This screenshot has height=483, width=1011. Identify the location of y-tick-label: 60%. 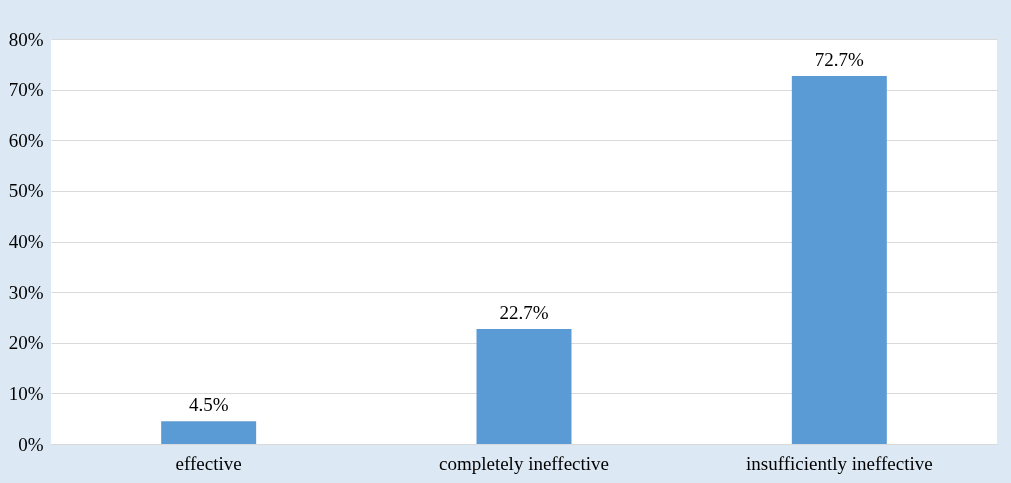
(26, 140).